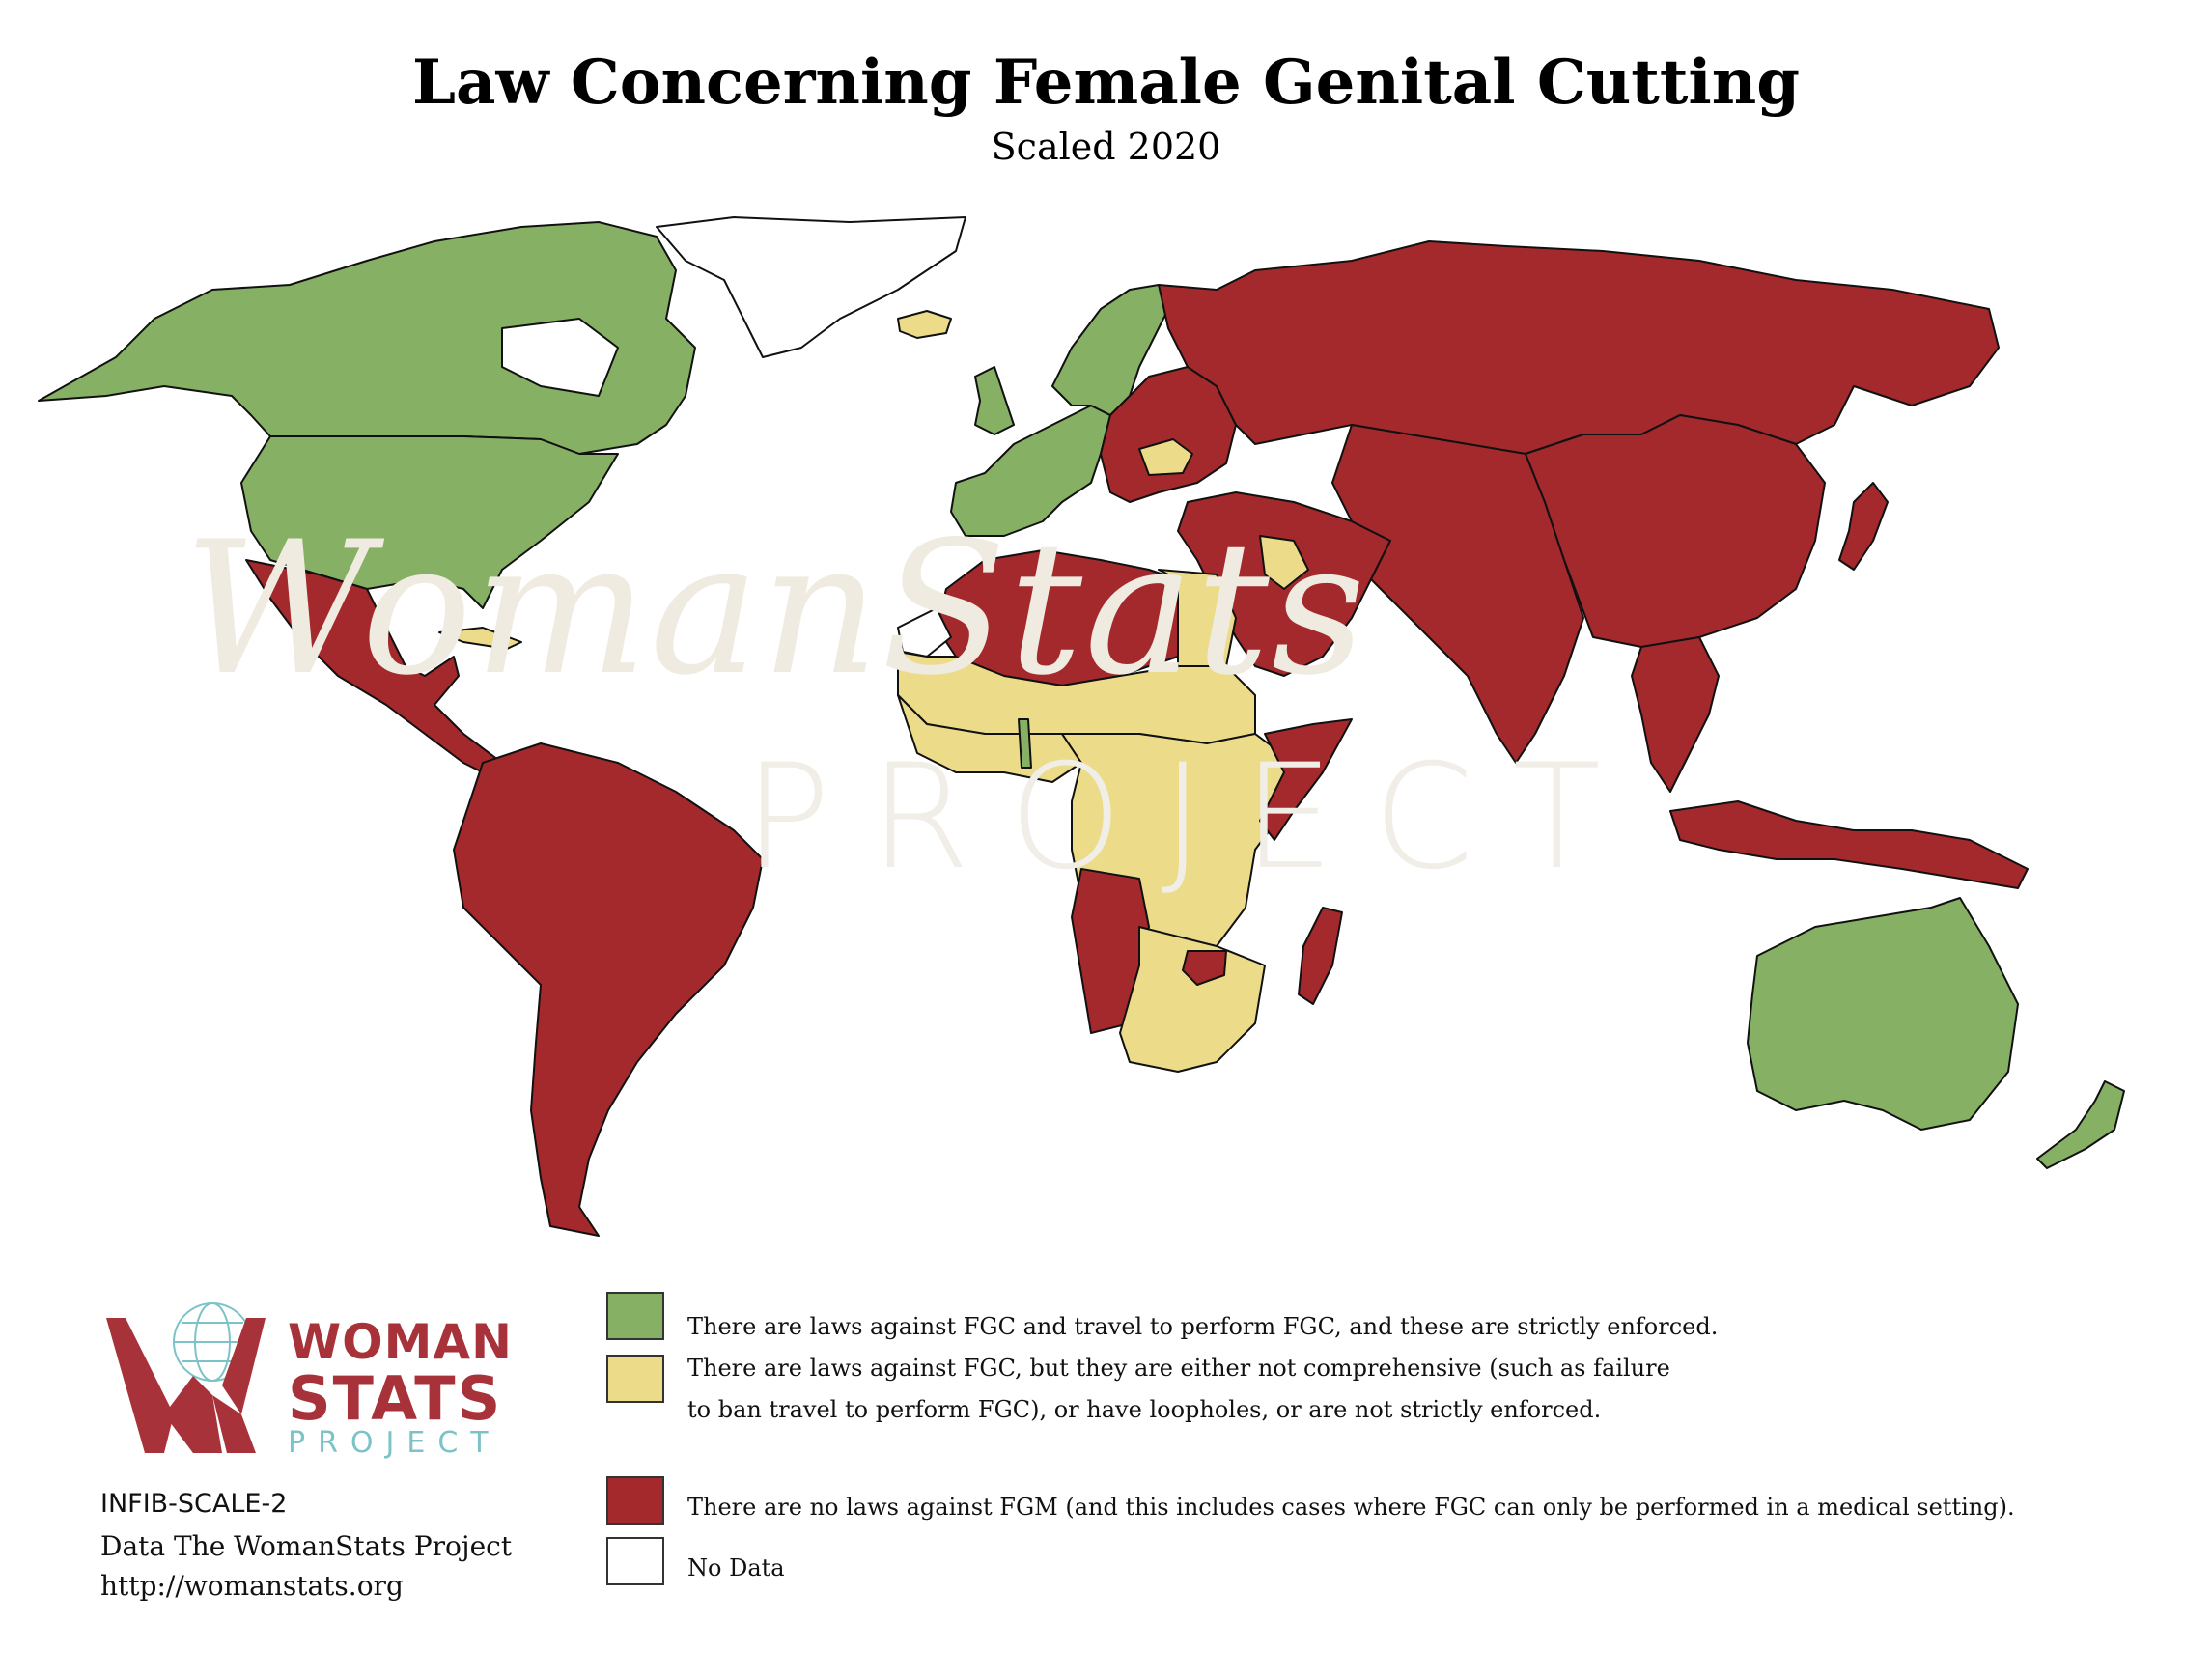 Image resolution: width=2212 pixels, height=1679 pixels. I want to click on region-western-sahara, so click(925, 632).